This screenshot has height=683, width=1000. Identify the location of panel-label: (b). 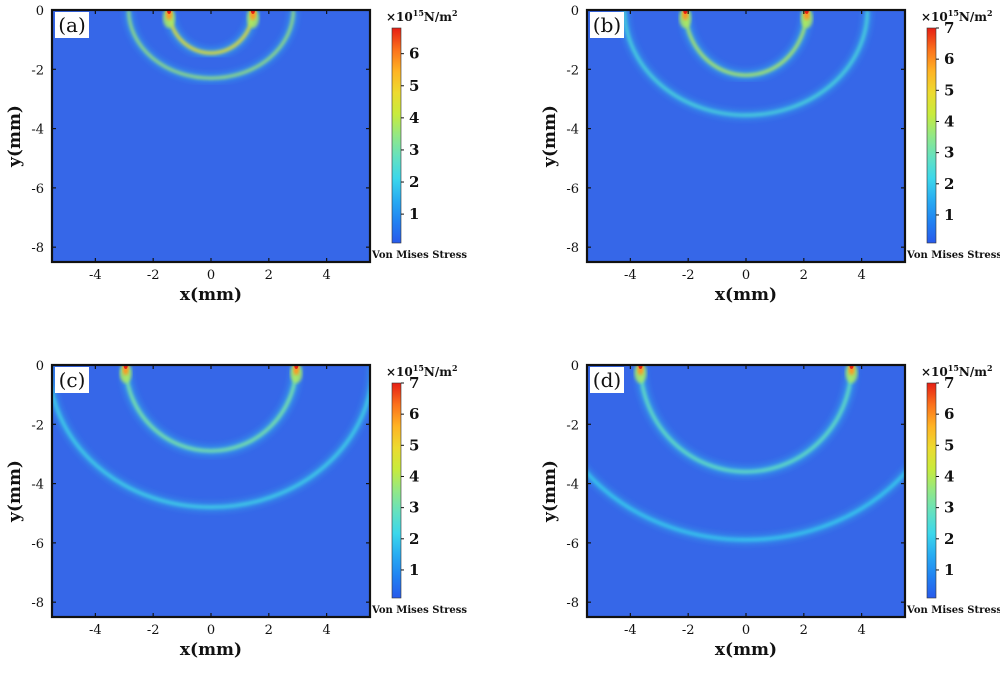
(607, 25).